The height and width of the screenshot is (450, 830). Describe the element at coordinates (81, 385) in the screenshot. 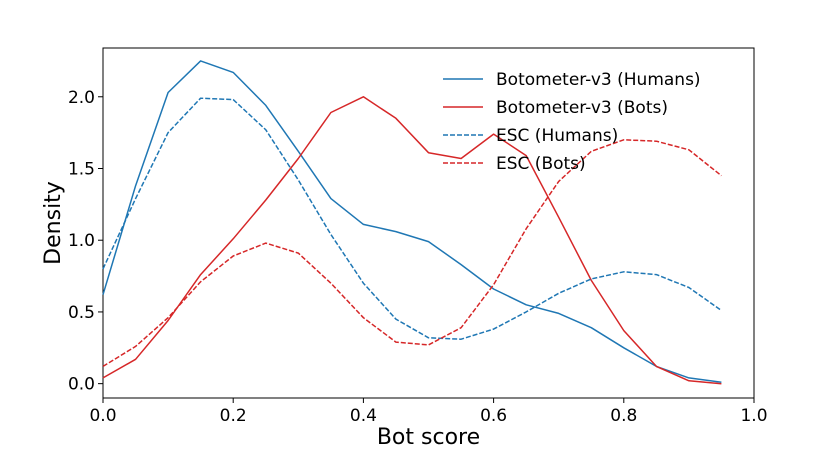

I see `y-tick-label: 0.0` at that location.